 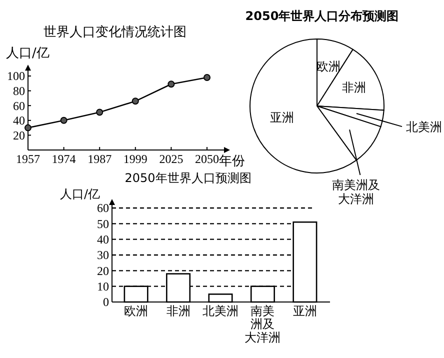 What do you see at coordinates (28, 159) in the screenshot?
I see `x-tick-label: 1957` at bounding box center [28, 159].